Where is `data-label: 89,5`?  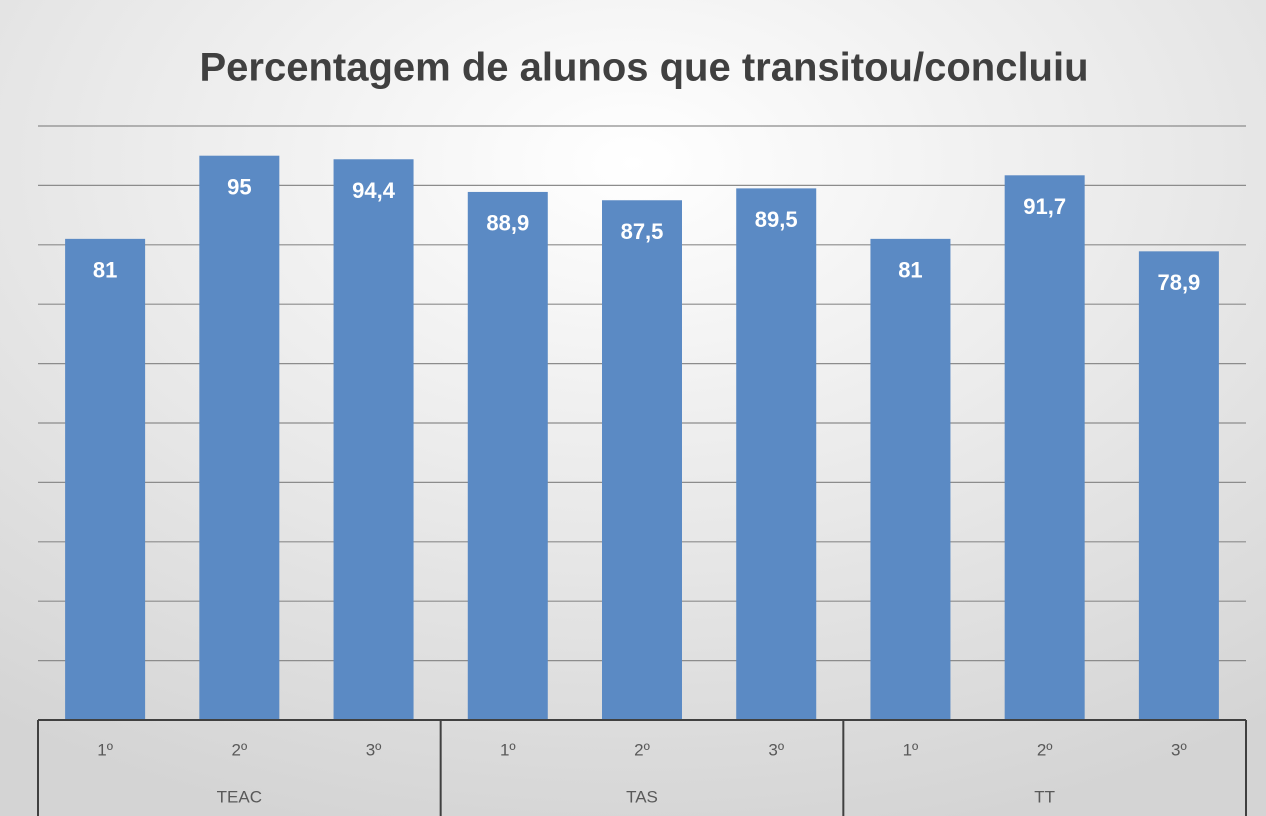 data-label: 89,5 is located at coordinates (776, 219).